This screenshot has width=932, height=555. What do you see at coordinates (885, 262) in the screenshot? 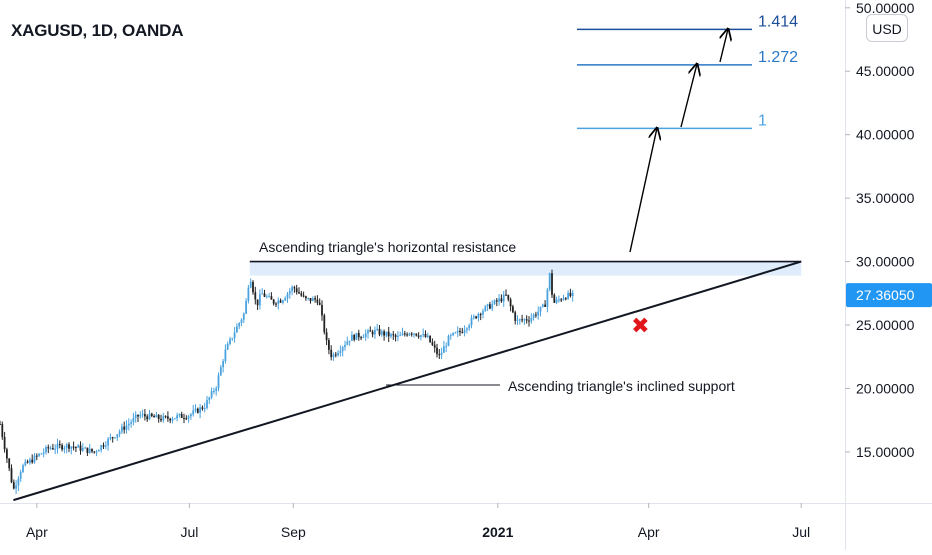
I see `y-tick-label: 30.00000` at bounding box center [885, 262].